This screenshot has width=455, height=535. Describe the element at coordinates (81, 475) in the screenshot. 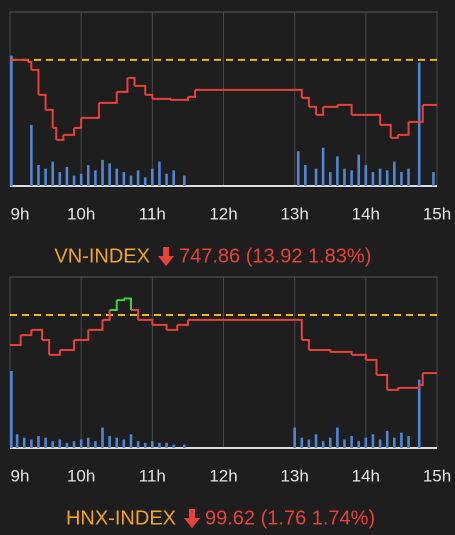

I see `x-tick-label: 10h` at that location.